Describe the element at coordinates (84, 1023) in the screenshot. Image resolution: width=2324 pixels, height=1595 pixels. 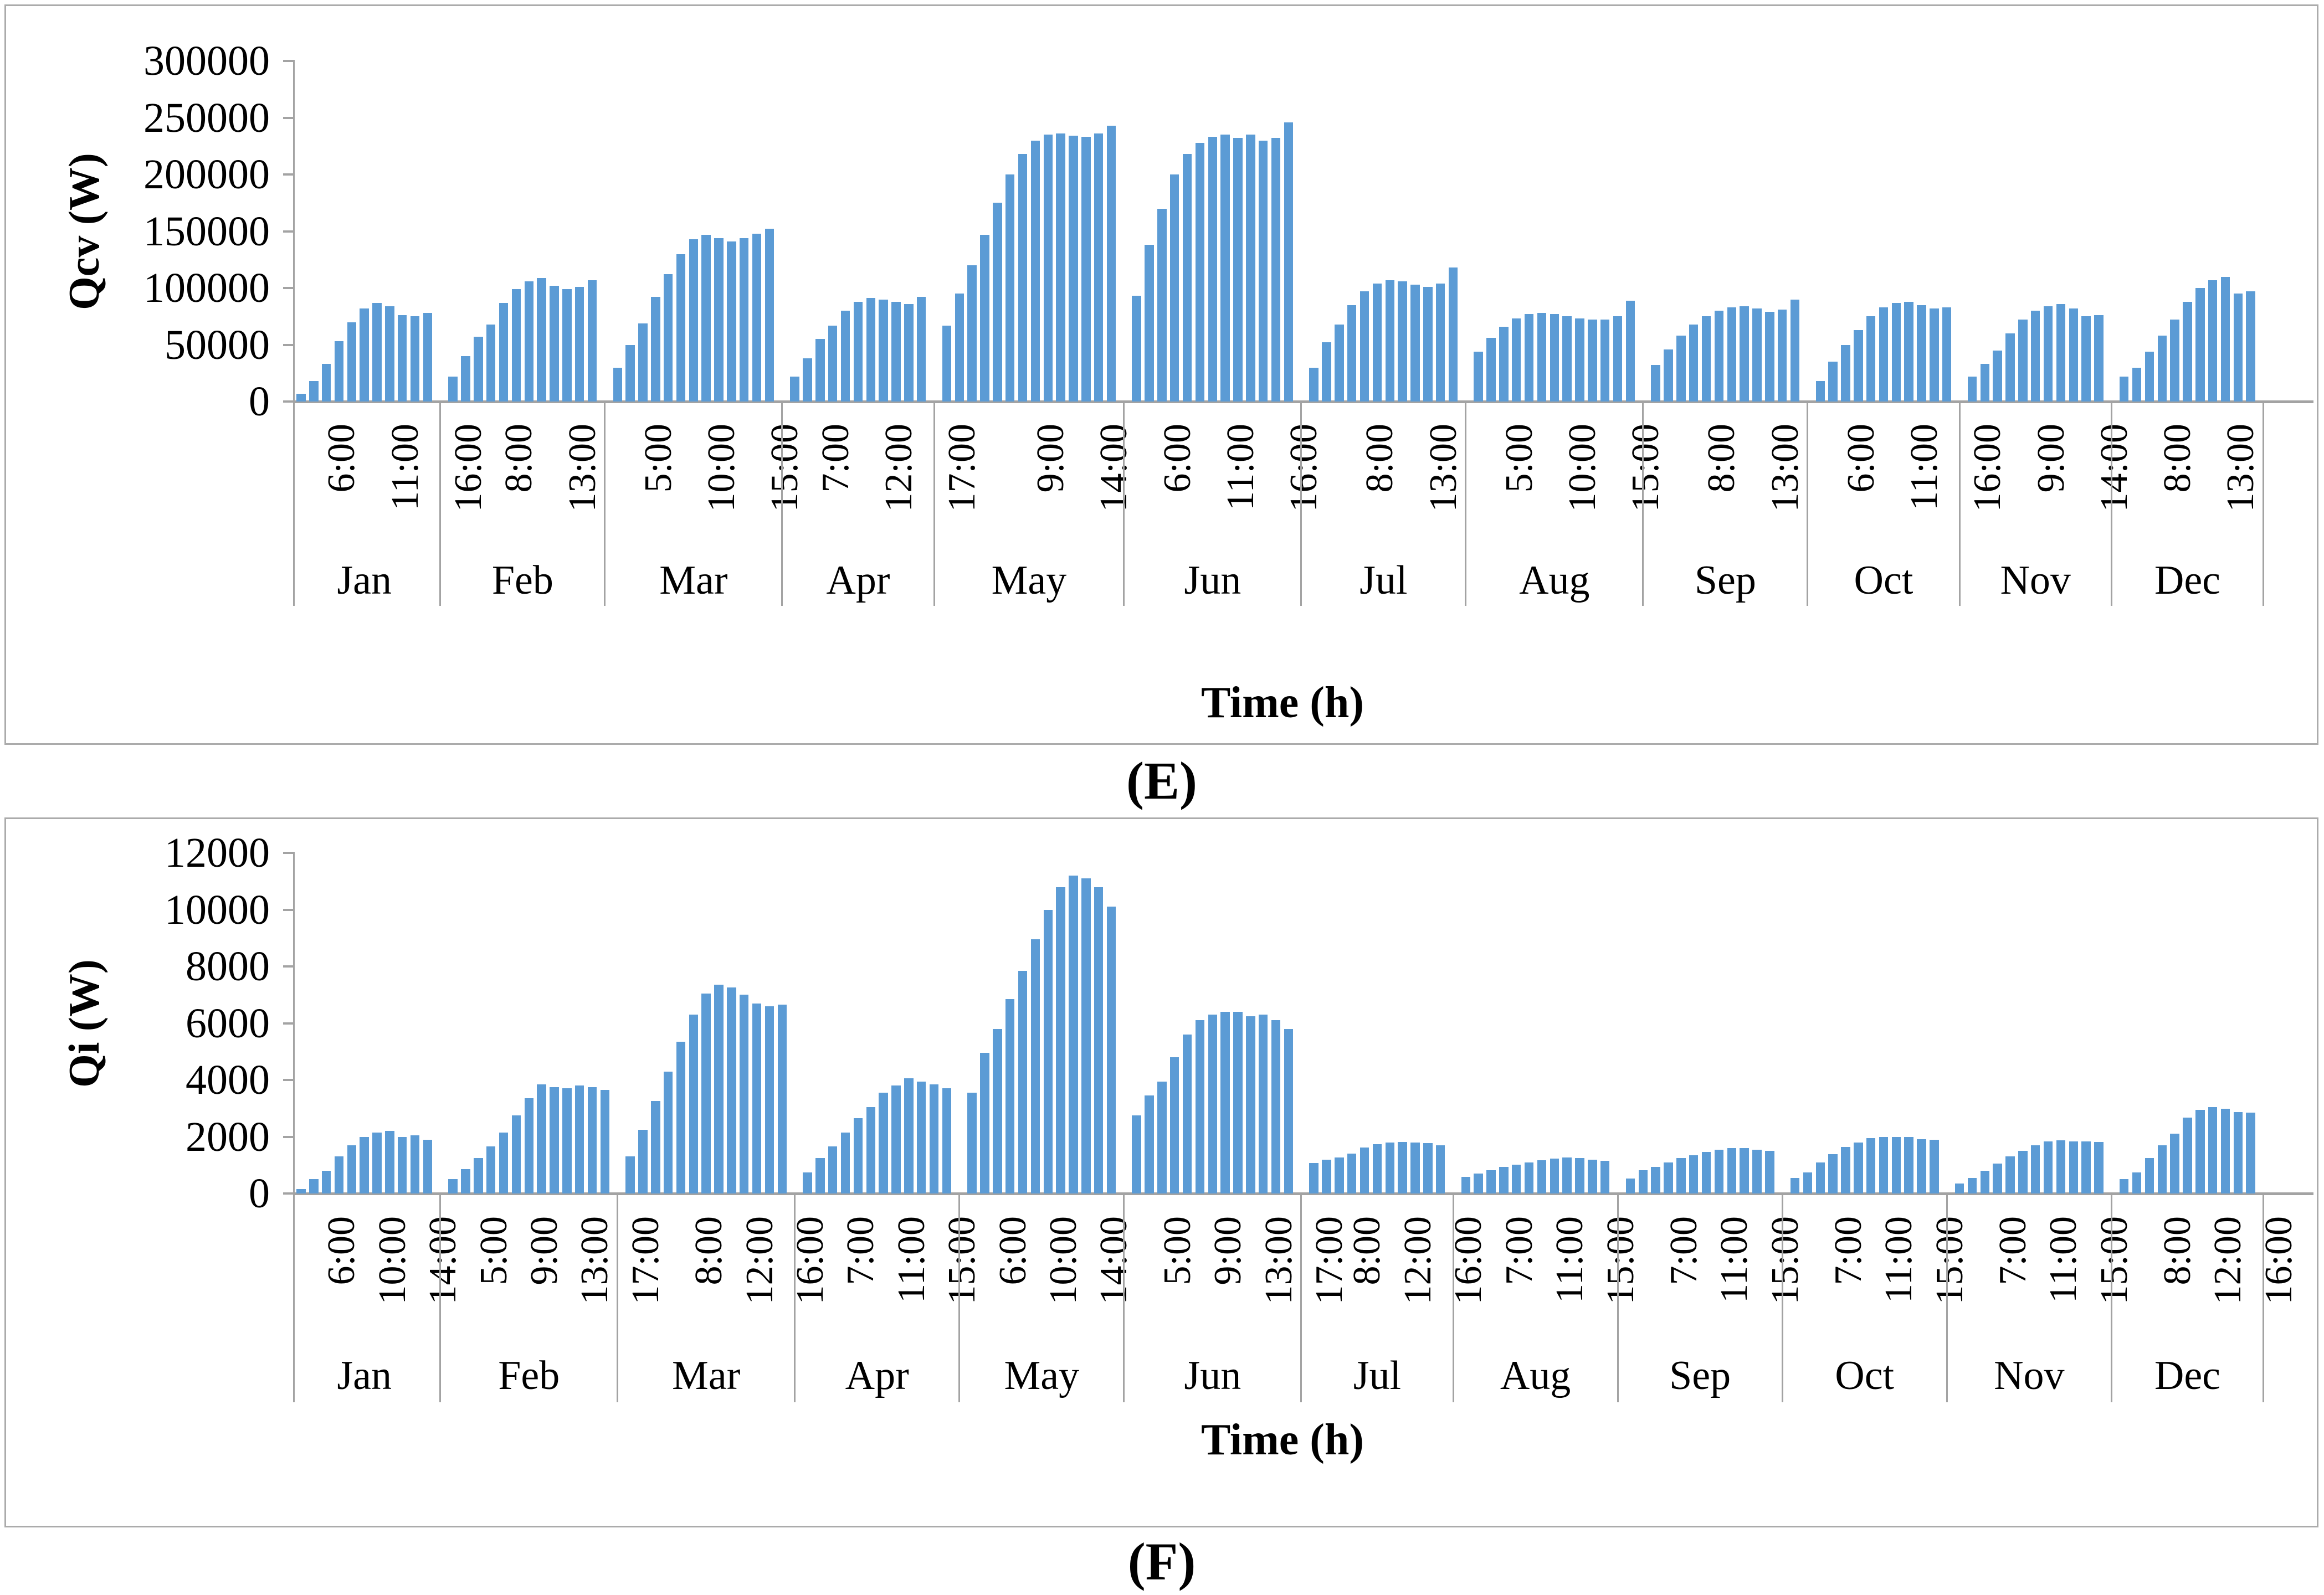
I see `chart-F-y-axis-title: Qi (W)` at that location.